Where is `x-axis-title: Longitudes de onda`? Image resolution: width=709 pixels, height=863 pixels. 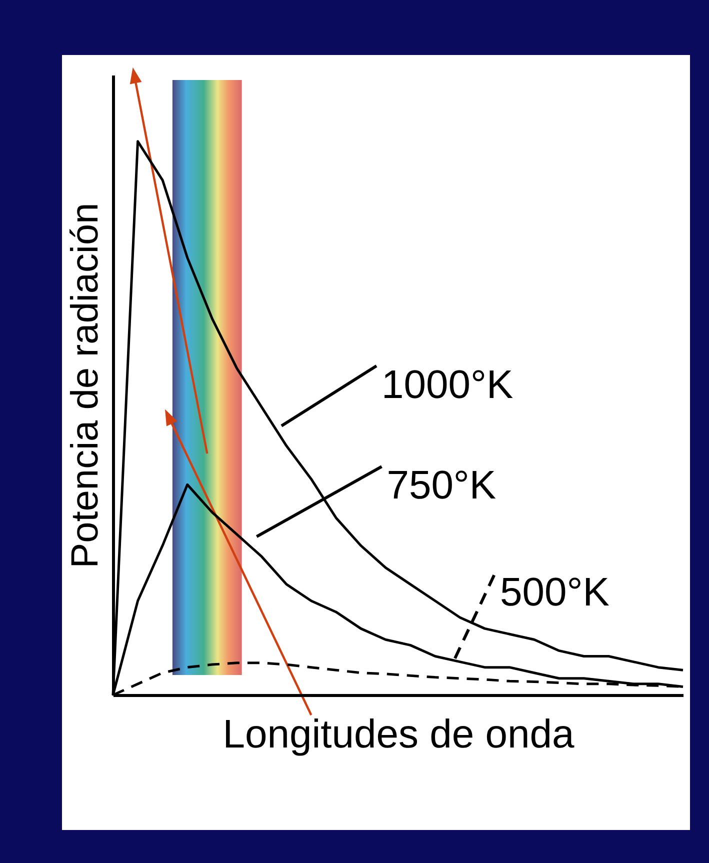
x-axis-title: Longitudes de onda is located at coordinates (398, 734).